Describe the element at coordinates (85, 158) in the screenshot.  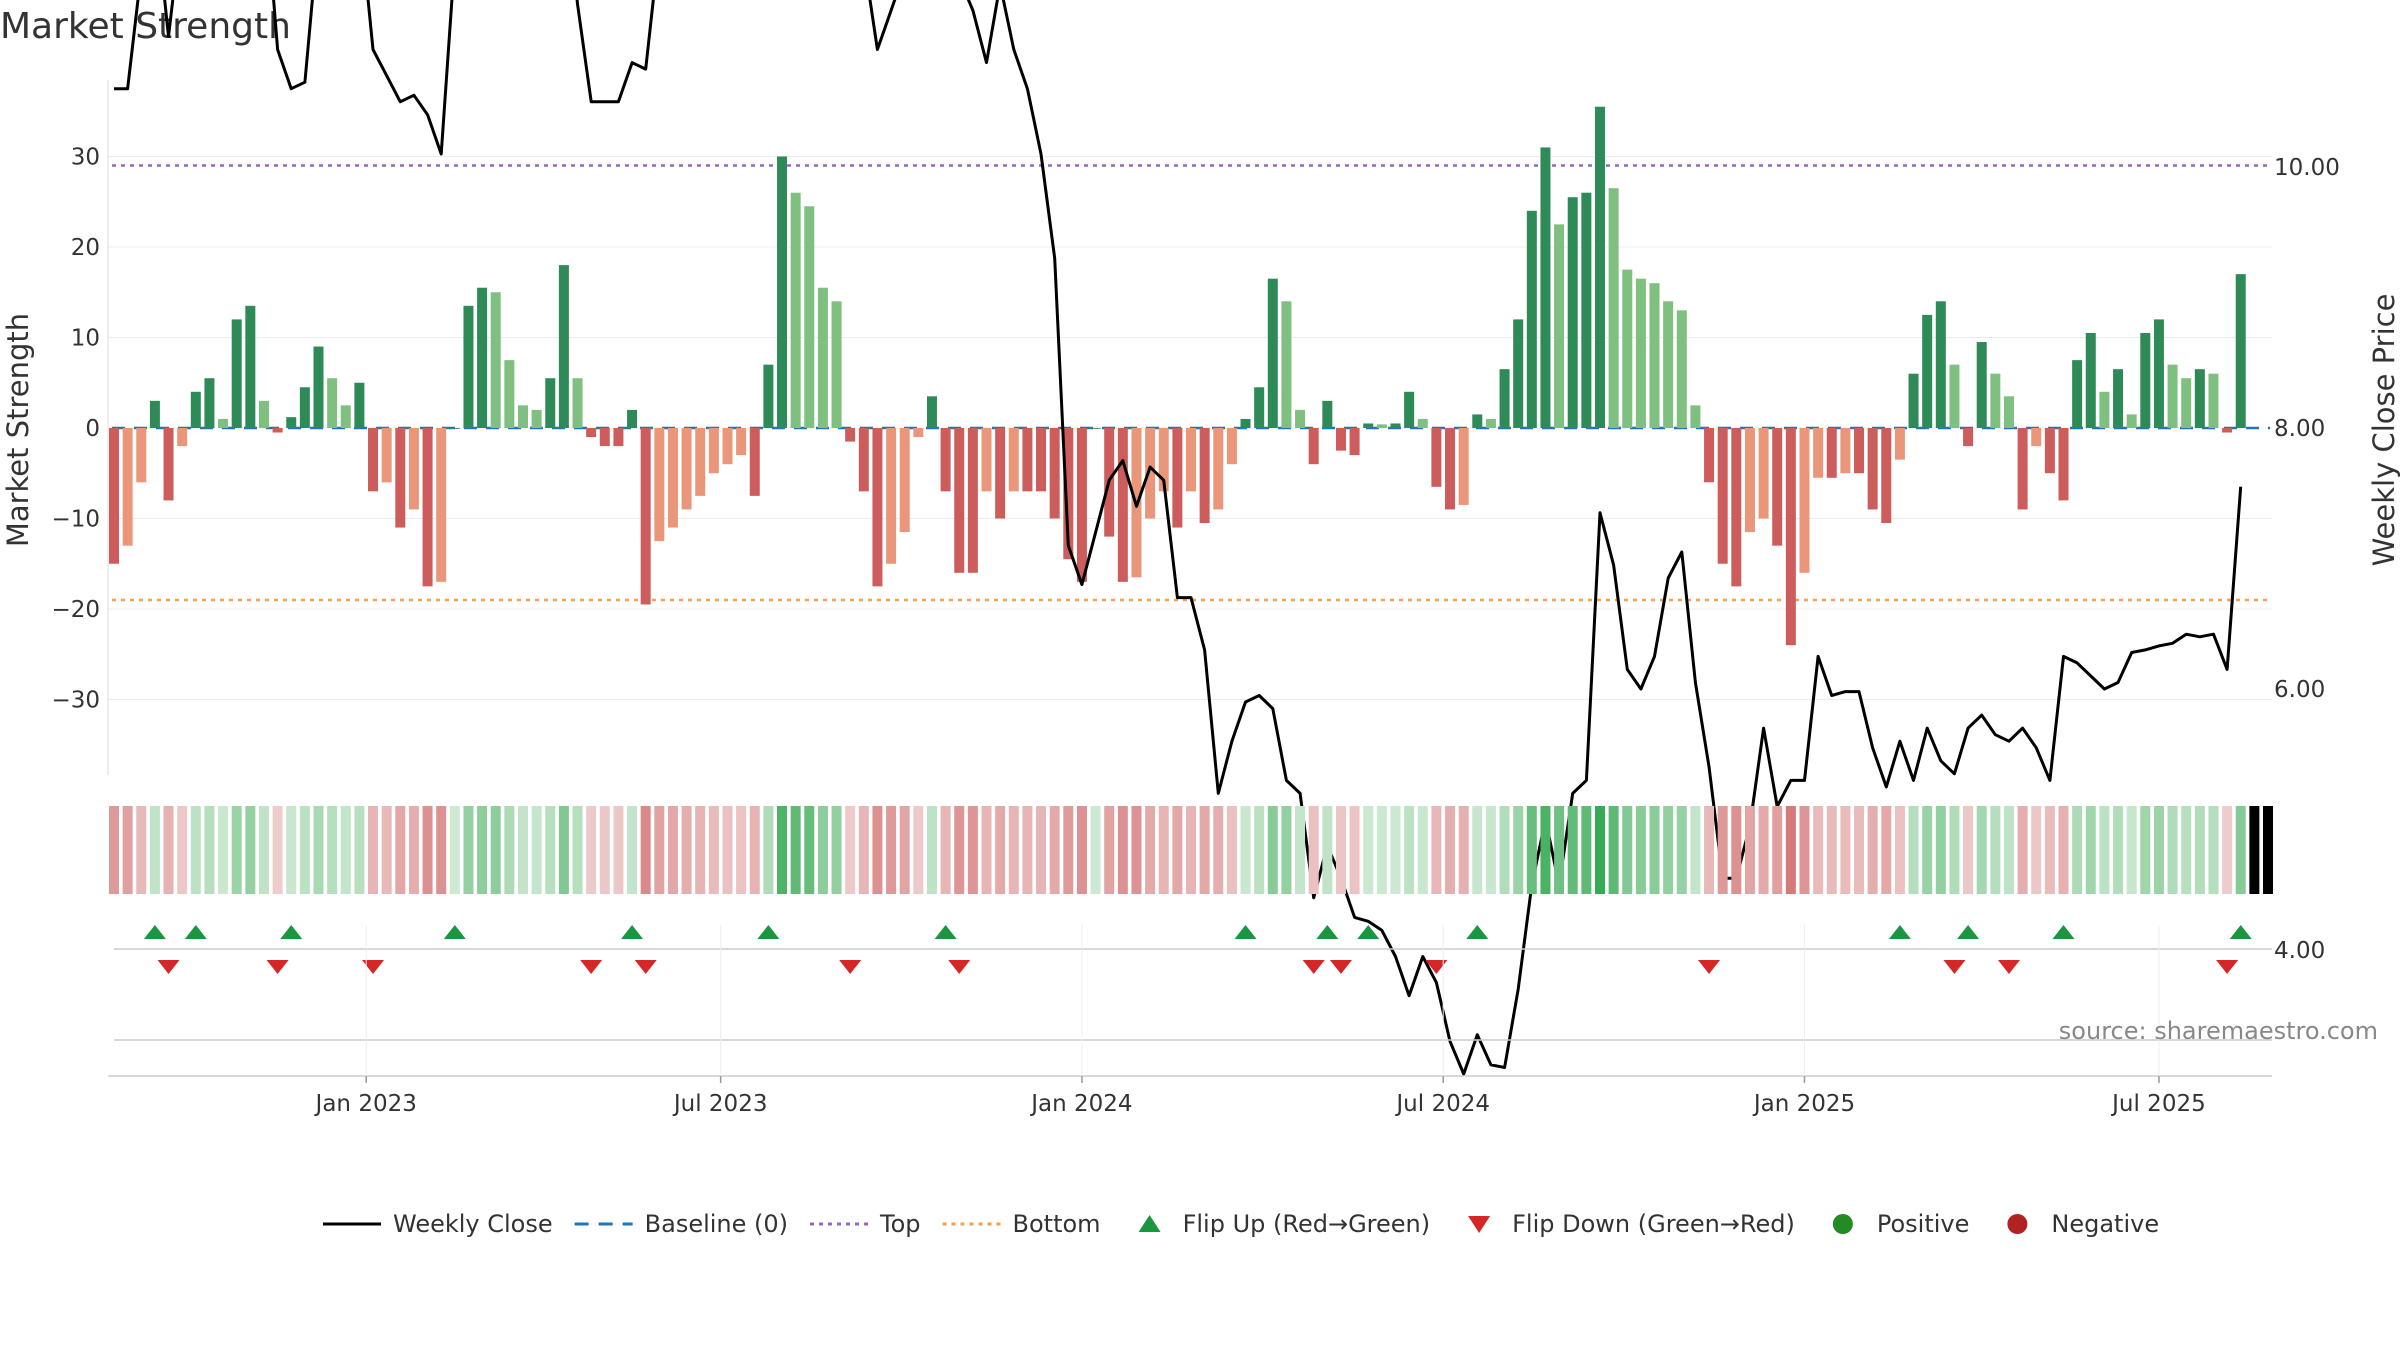
I see `y-tick-label: 30` at that location.